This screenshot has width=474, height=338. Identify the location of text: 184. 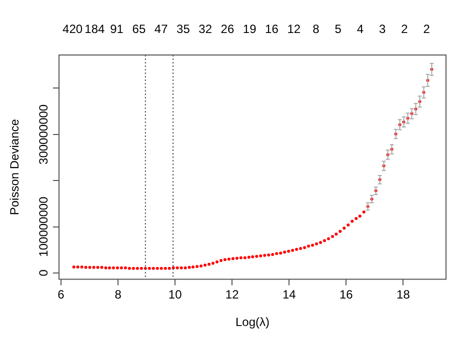
(95, 29).